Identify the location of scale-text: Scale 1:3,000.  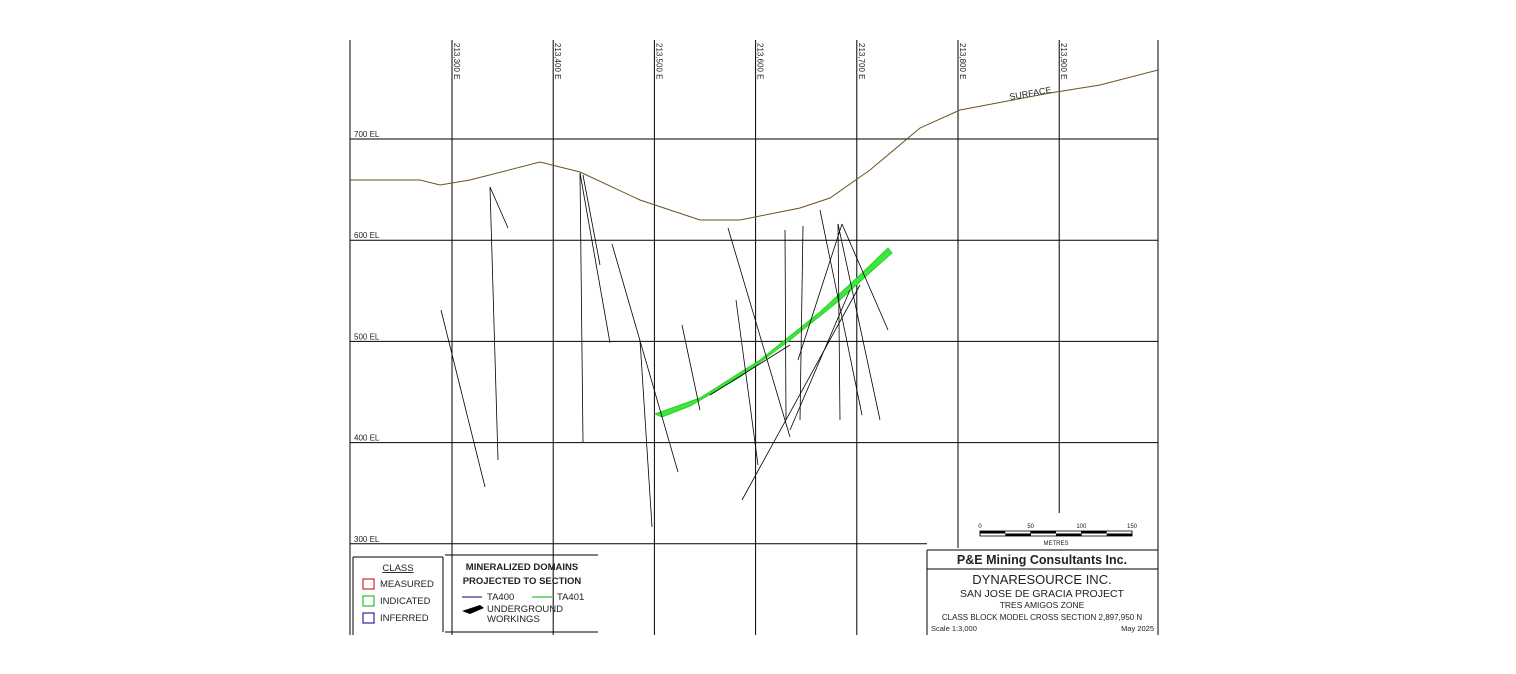
(954, 628).